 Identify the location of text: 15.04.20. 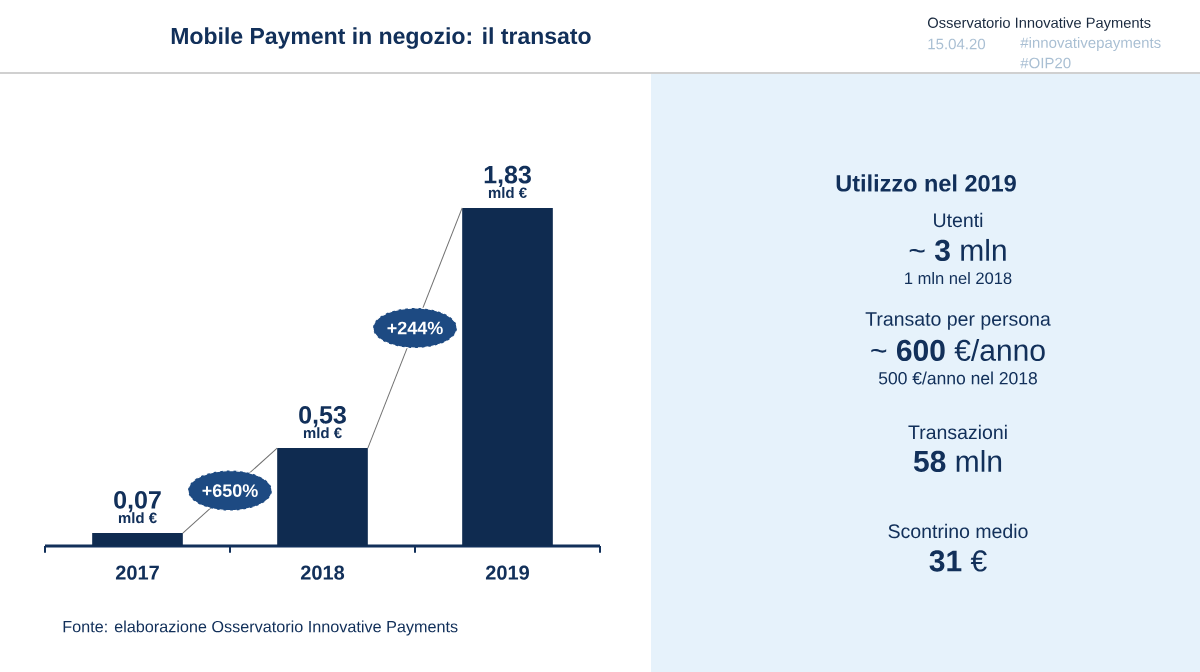
(957, 44).